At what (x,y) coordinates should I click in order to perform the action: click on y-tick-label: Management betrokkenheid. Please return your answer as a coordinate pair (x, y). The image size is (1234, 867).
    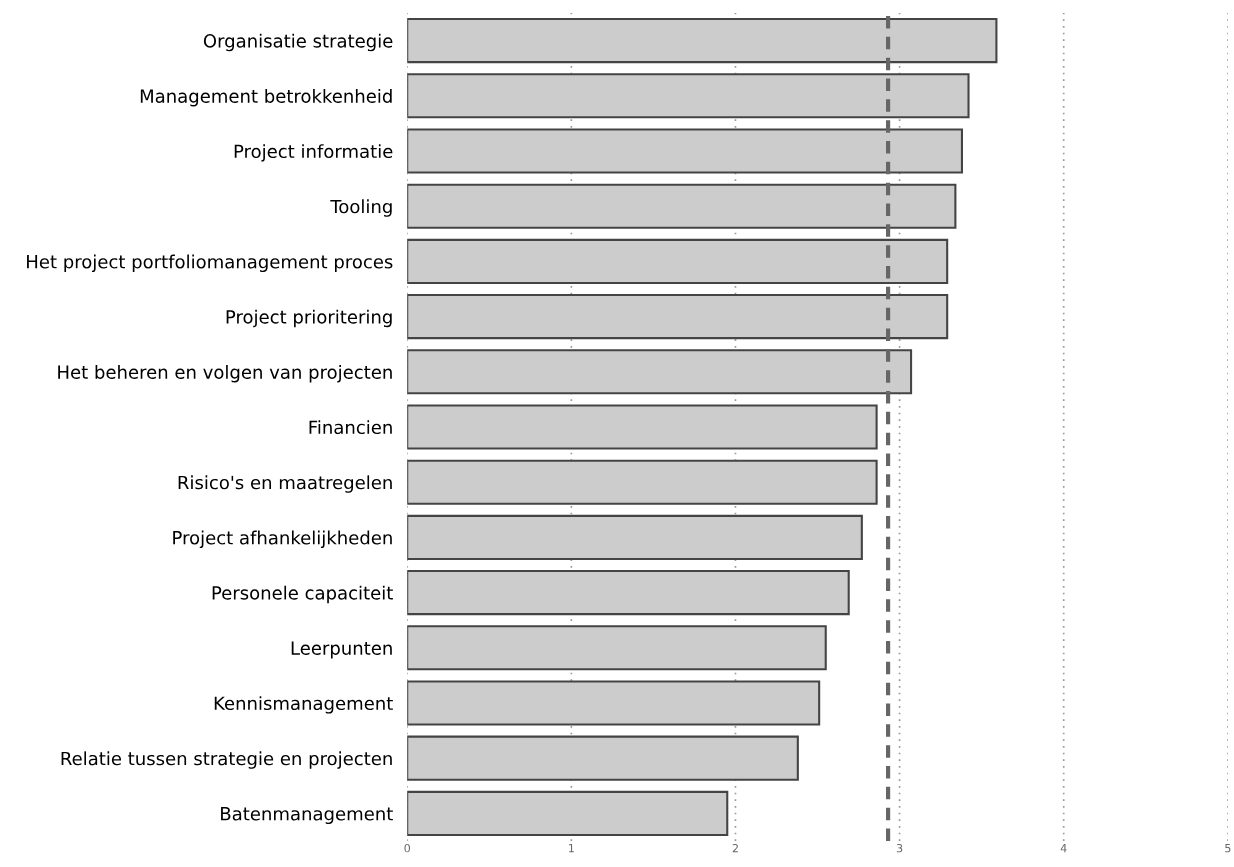
    Looking at the image, I should click on (266, 97).